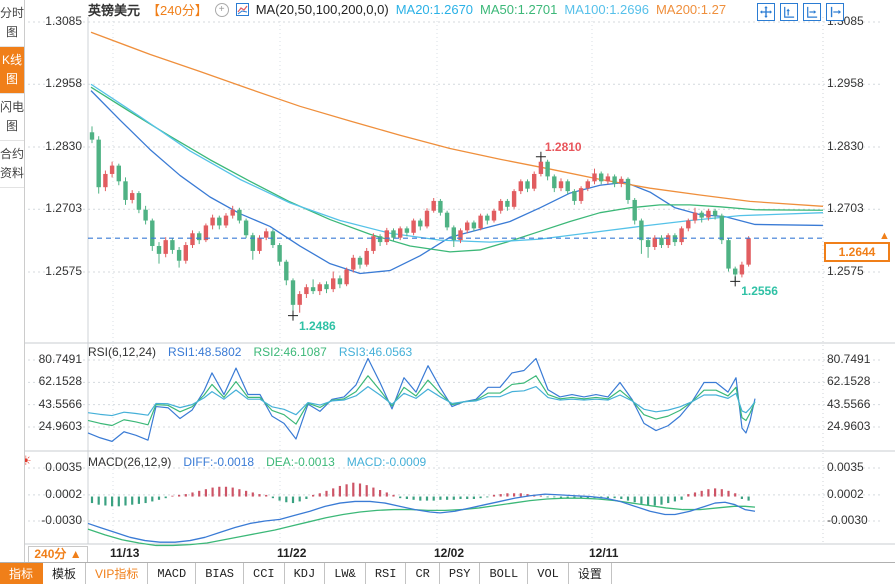  What do you see at coordinates (117, 573) in the screenshot?
I see `toolbar-tab-VIP指标: VIP指标` at bounding box center [117, 573].